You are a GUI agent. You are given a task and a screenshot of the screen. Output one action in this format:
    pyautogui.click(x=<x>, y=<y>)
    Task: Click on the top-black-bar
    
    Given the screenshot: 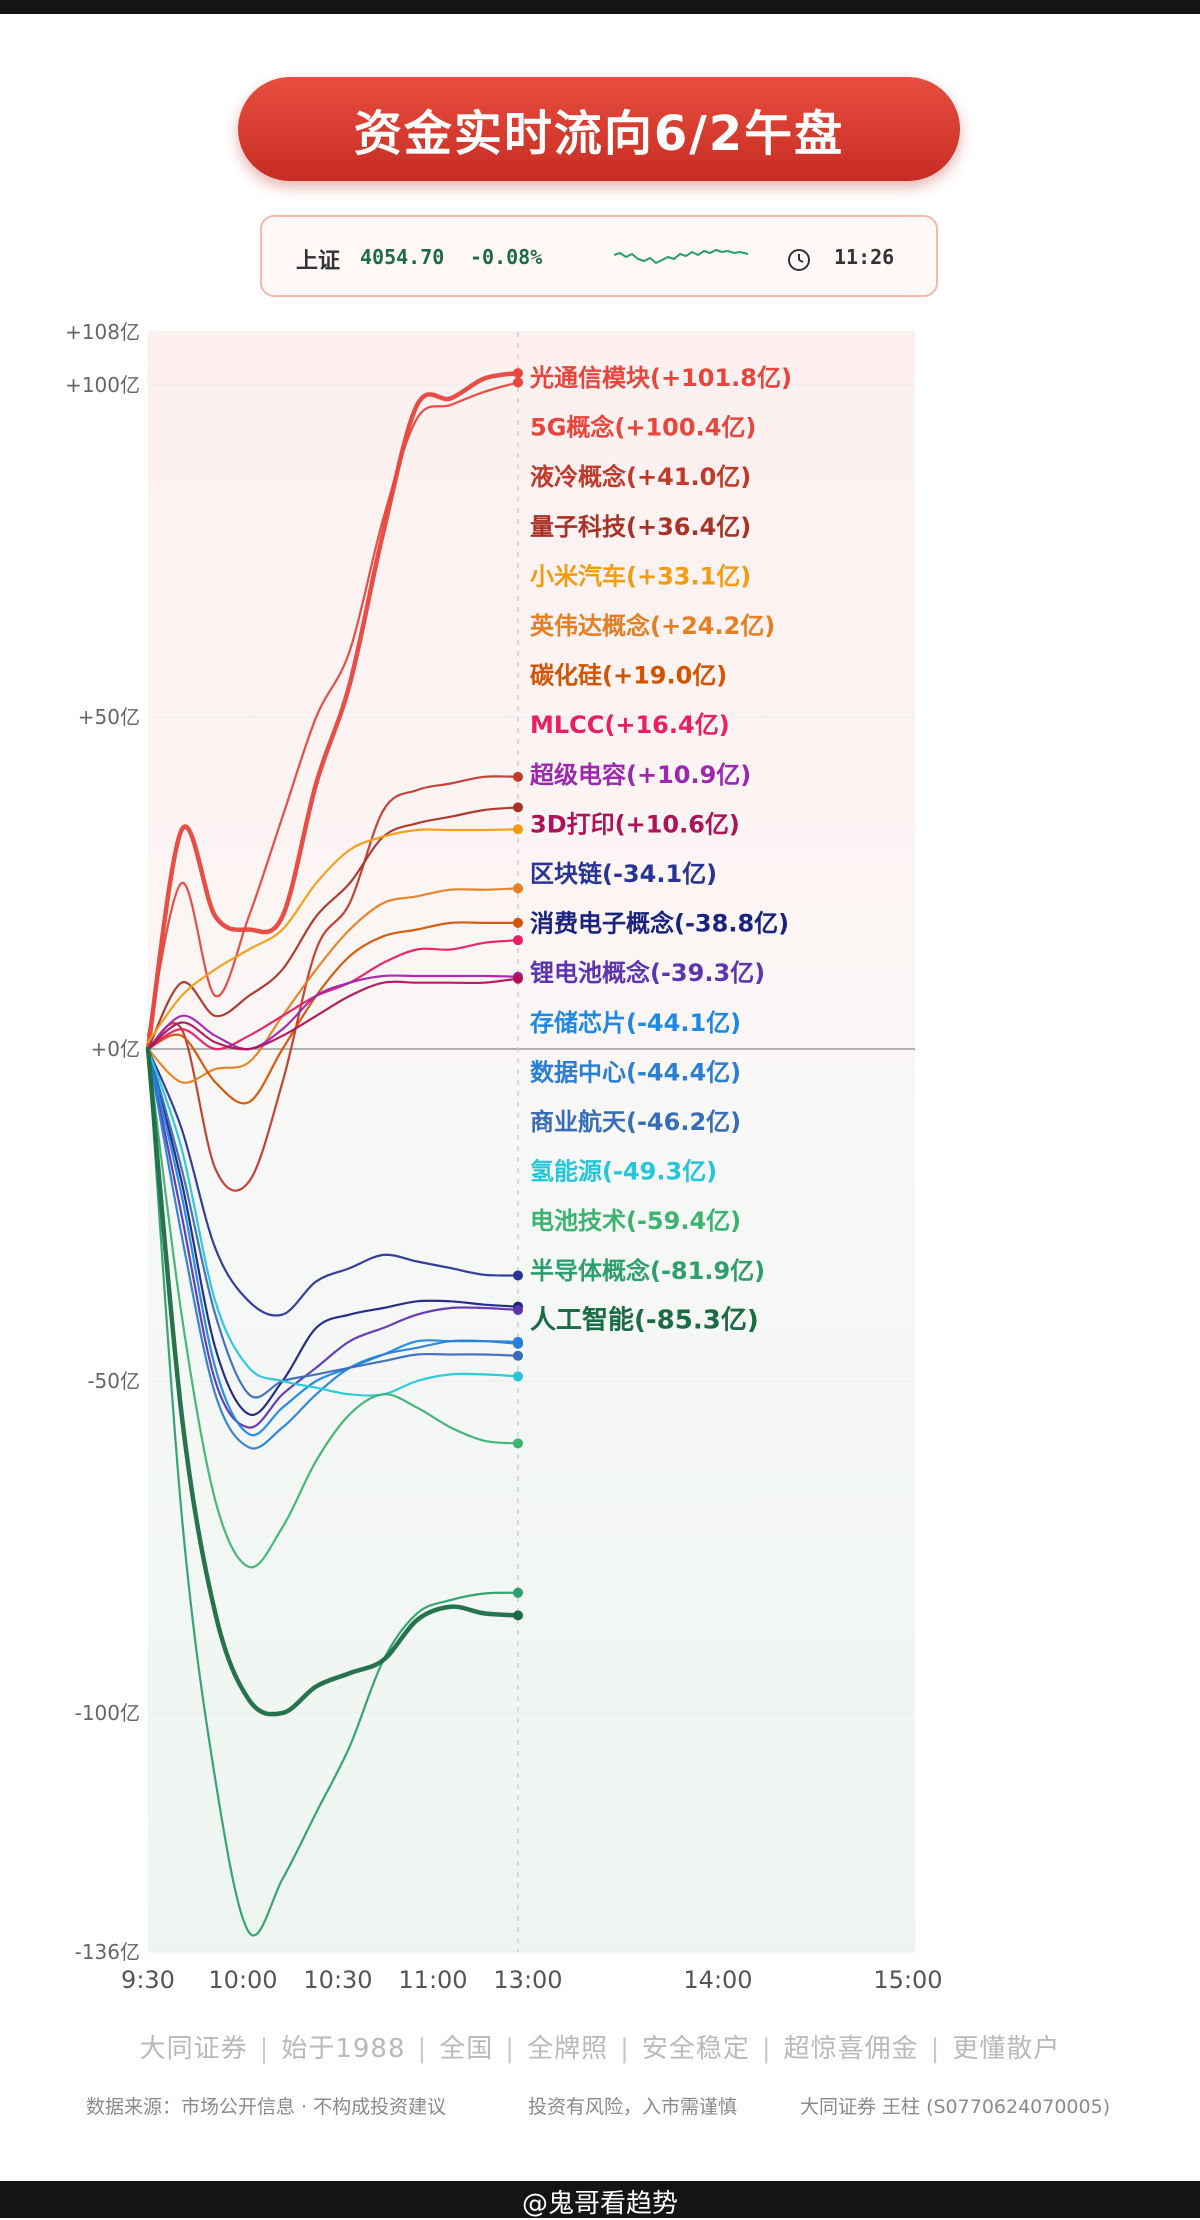 What is the action you would take?
    pyautogui.click(x=600, y=7)
    